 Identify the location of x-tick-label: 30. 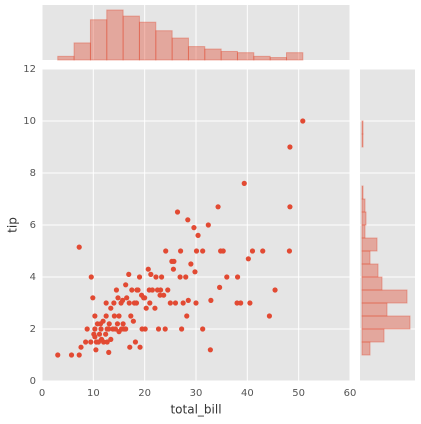
(196, 393).